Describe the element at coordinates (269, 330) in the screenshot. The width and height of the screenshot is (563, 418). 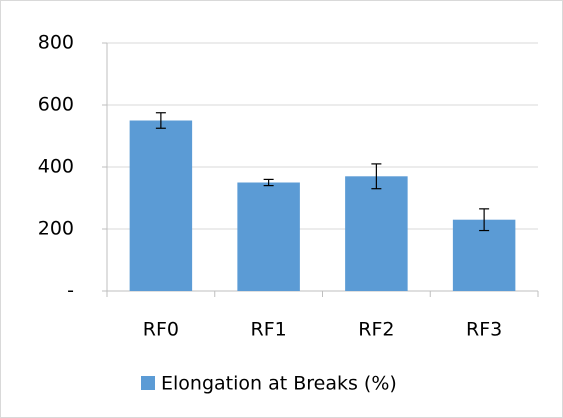
I see `x-tick-label: RF1` at that location.